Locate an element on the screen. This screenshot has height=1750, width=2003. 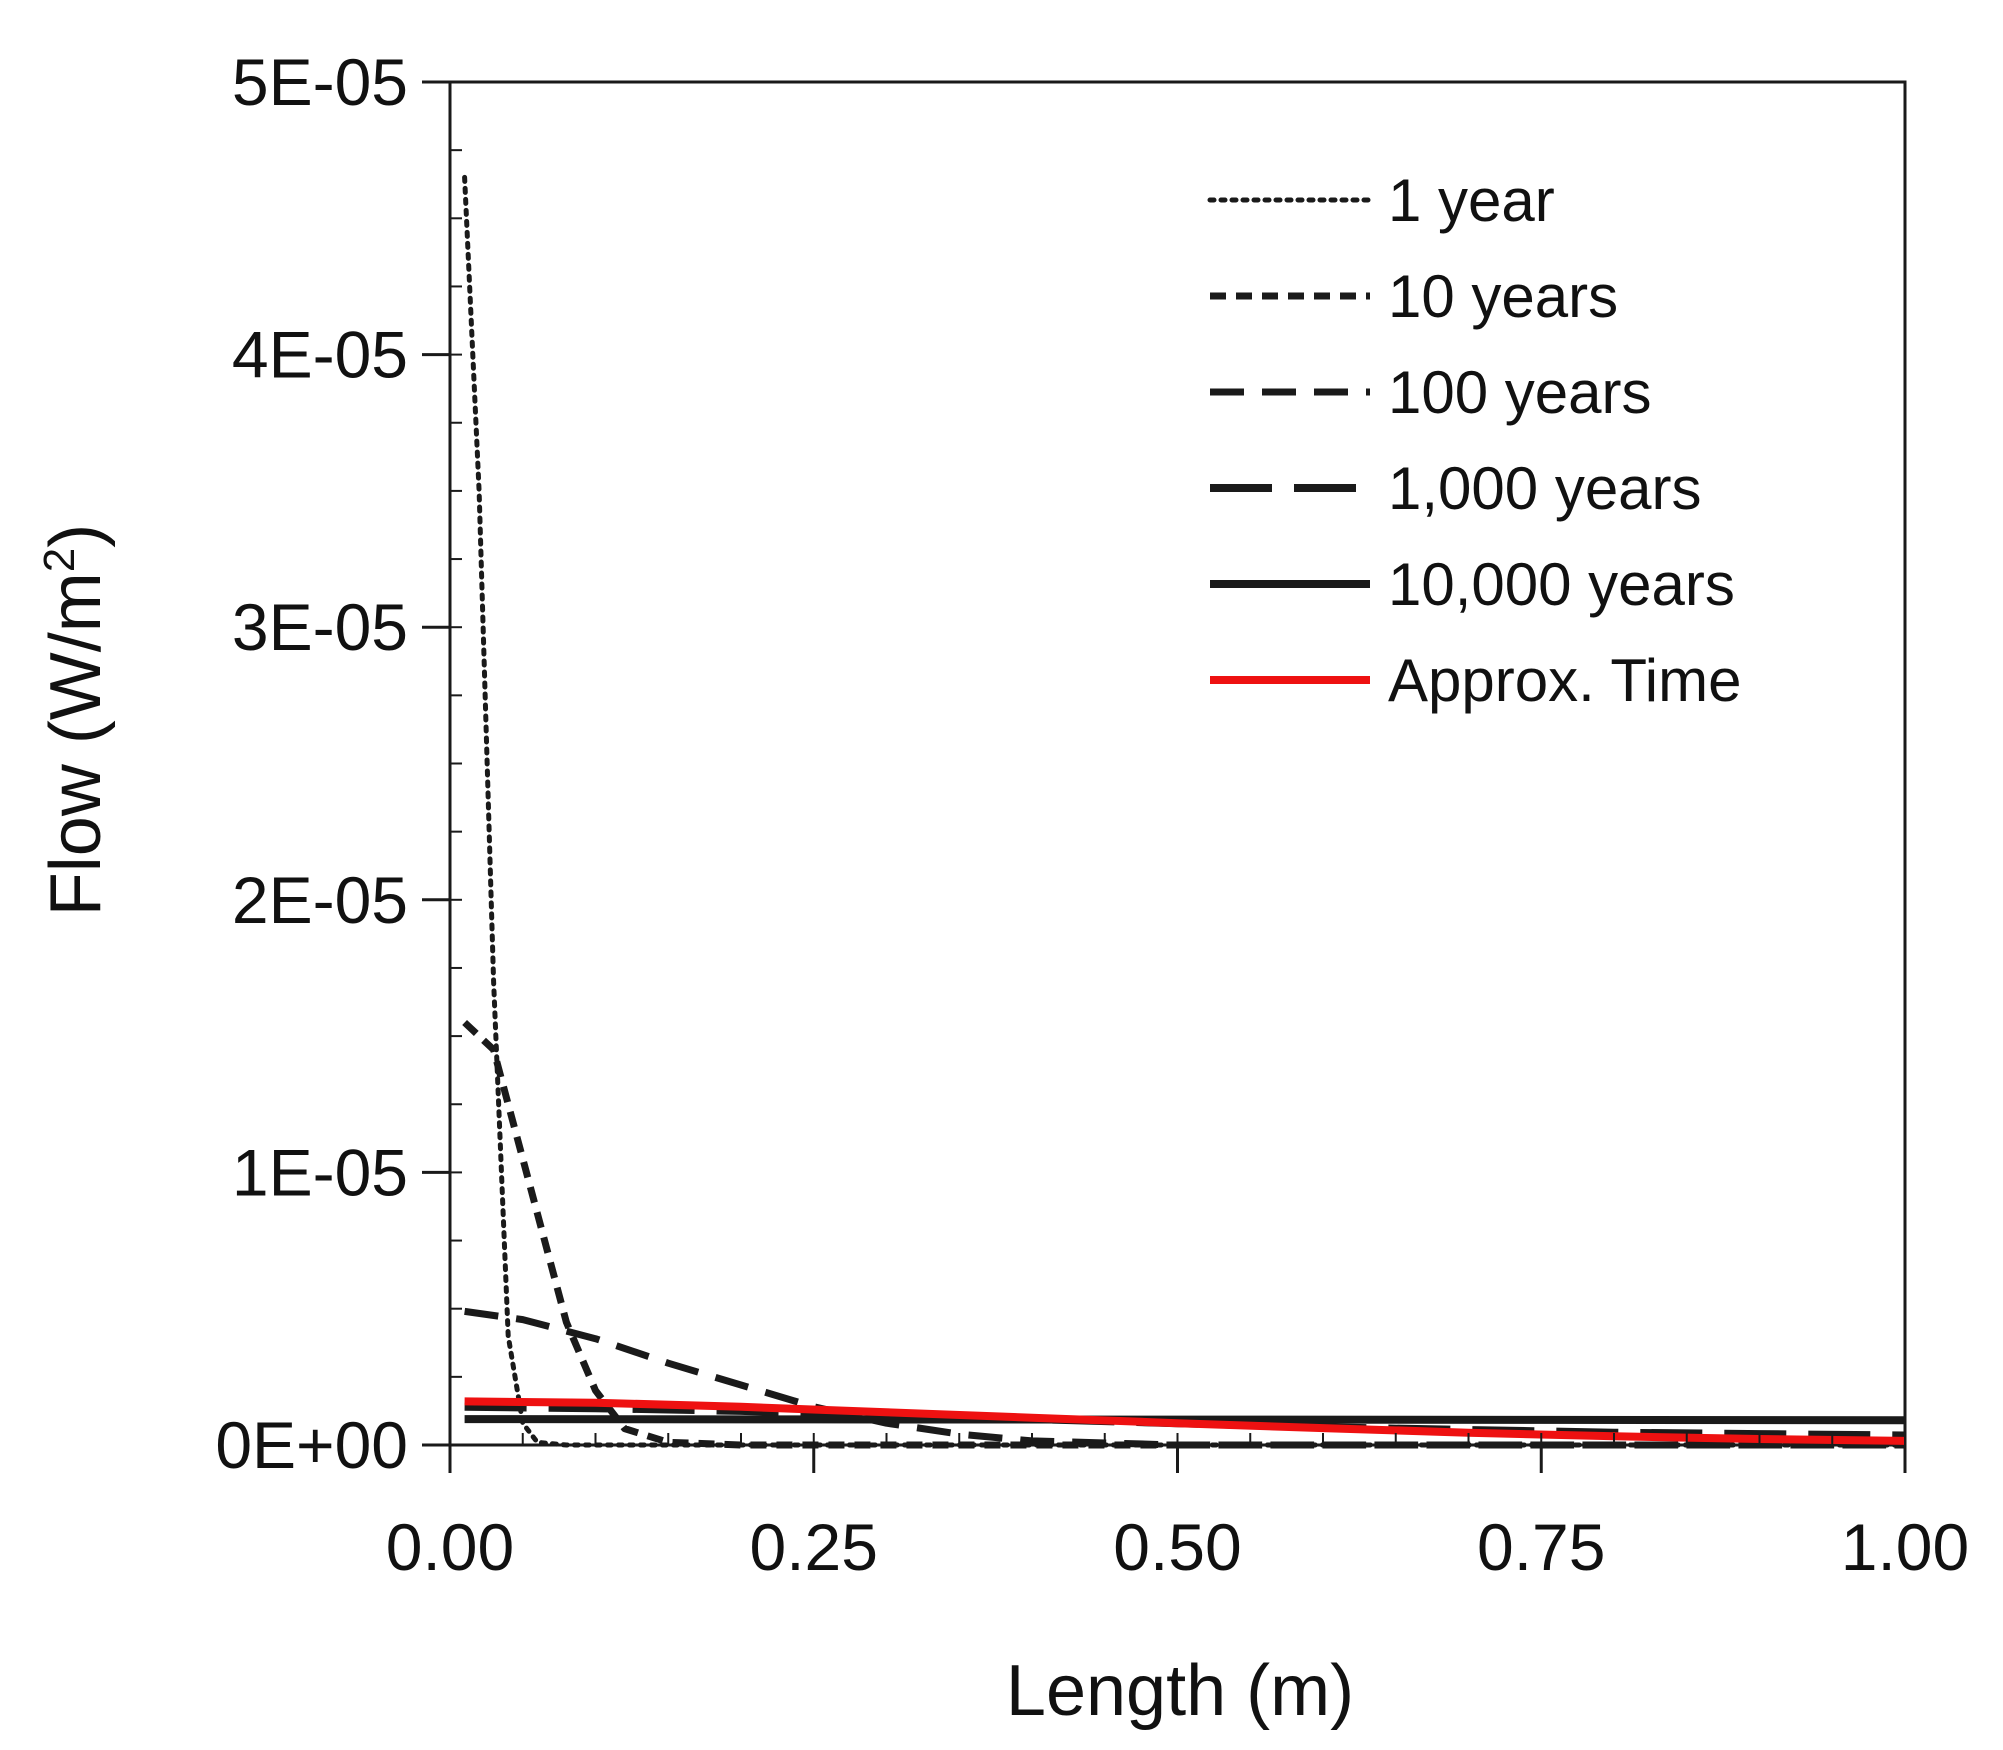
y-tick-label: 1E-05 is located at coordinates (320, 1172).